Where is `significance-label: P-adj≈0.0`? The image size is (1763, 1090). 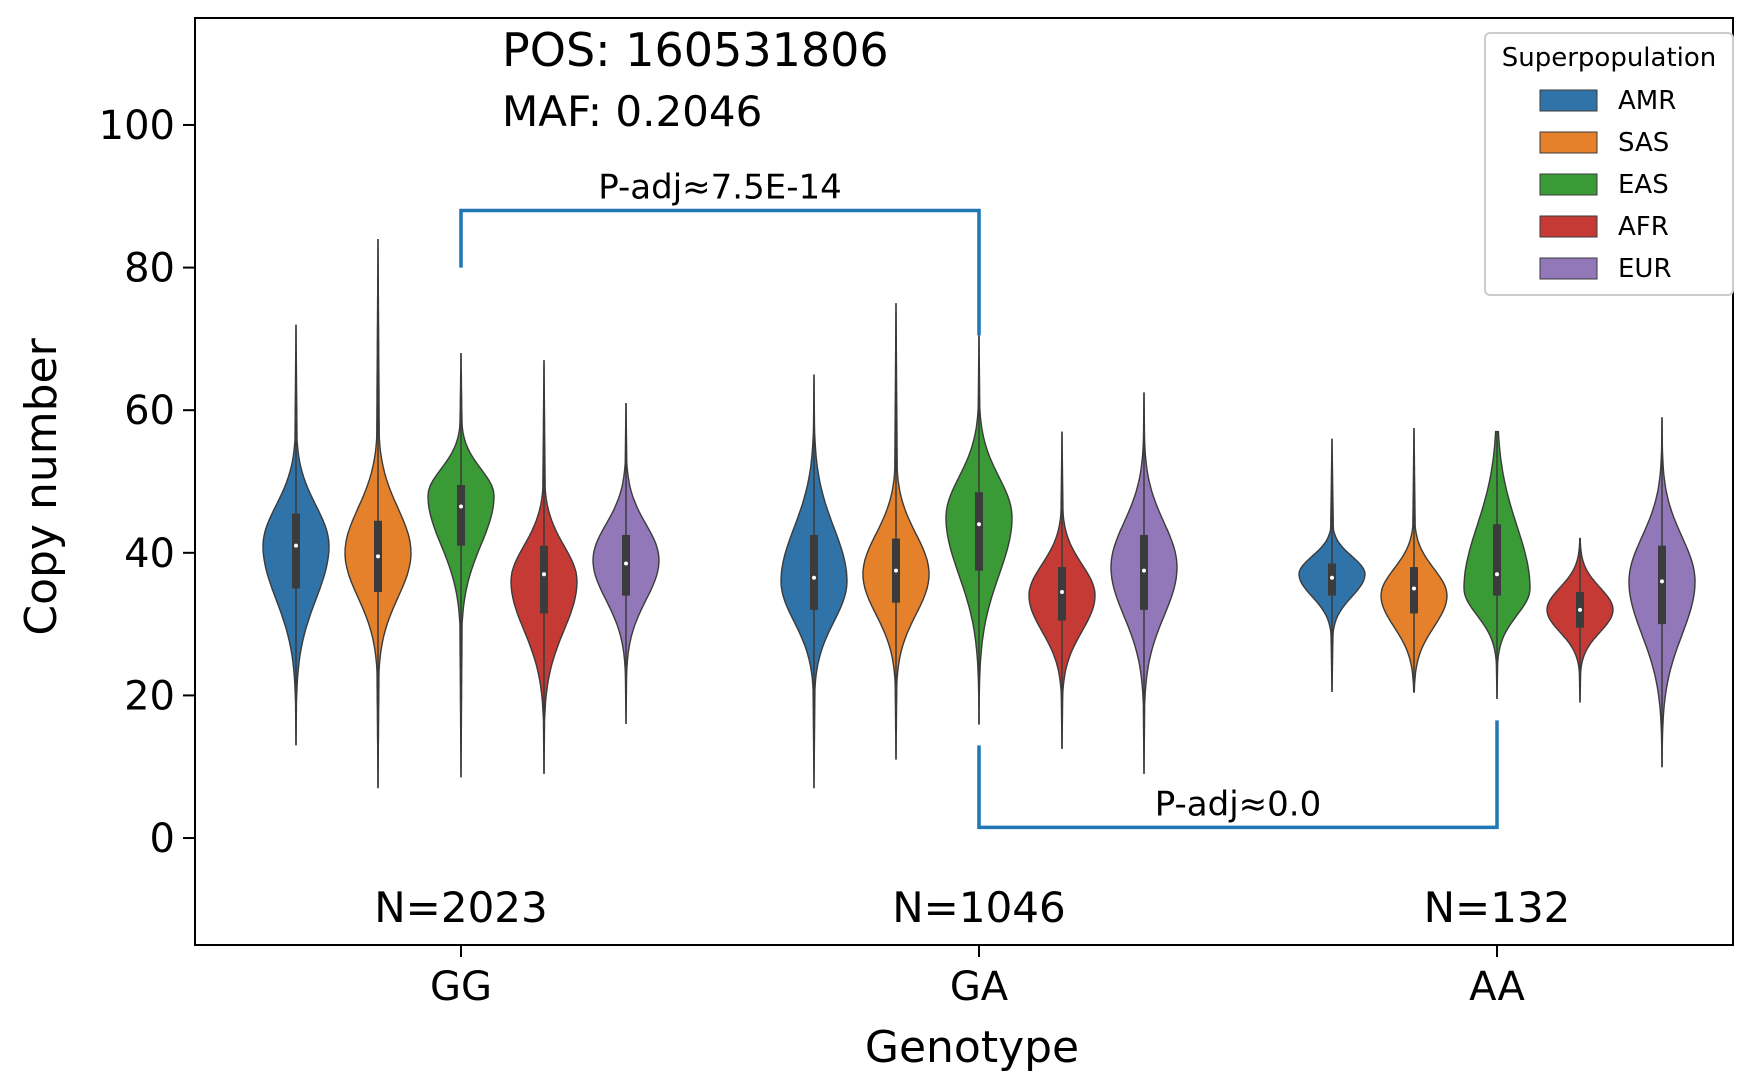 significance-label: P-adj≈0.0 is located at coordinates (1238, 804).